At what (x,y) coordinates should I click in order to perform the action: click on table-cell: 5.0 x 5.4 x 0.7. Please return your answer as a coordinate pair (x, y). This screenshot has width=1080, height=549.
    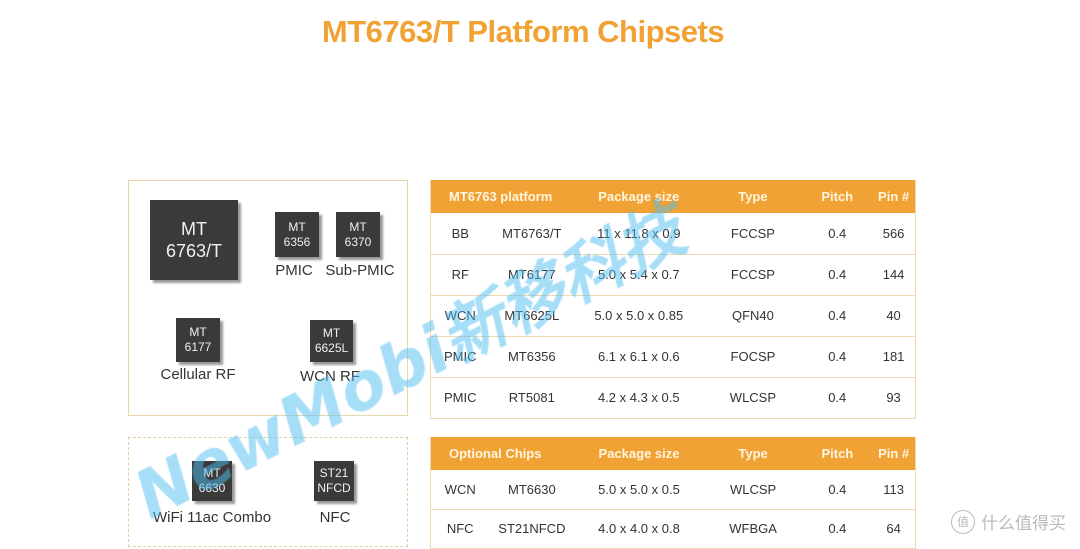
    Looking at the image, I should click on (639, 275).